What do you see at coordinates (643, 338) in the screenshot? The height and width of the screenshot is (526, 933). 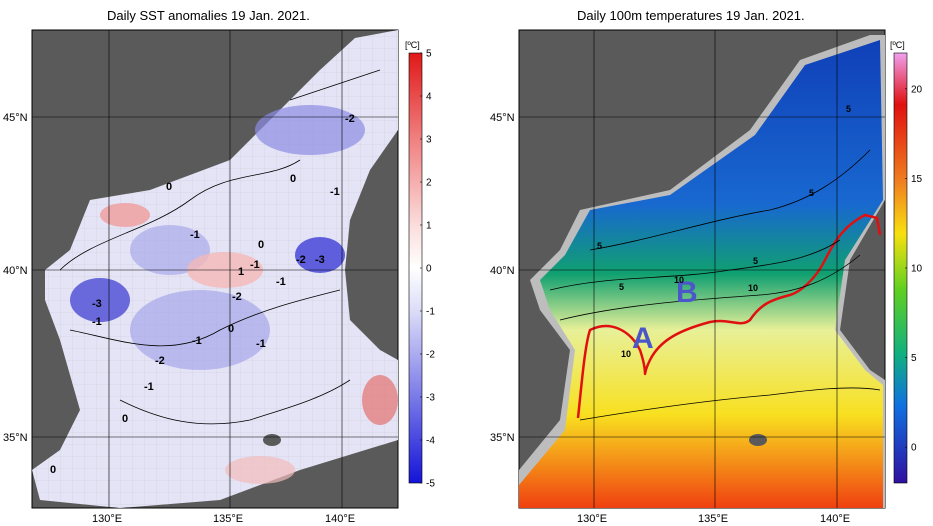 I see `region-label-a: A` at bounding box center [643, 338].